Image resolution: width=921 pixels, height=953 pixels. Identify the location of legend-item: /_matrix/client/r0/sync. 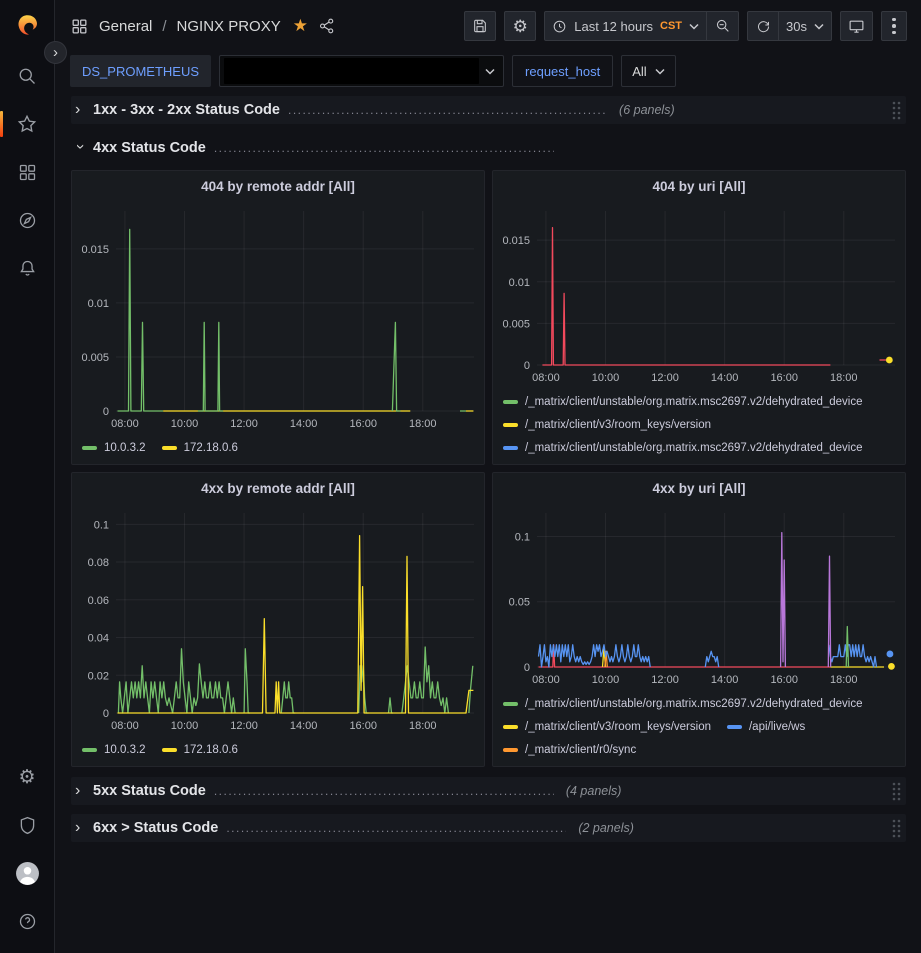
(569, 750).